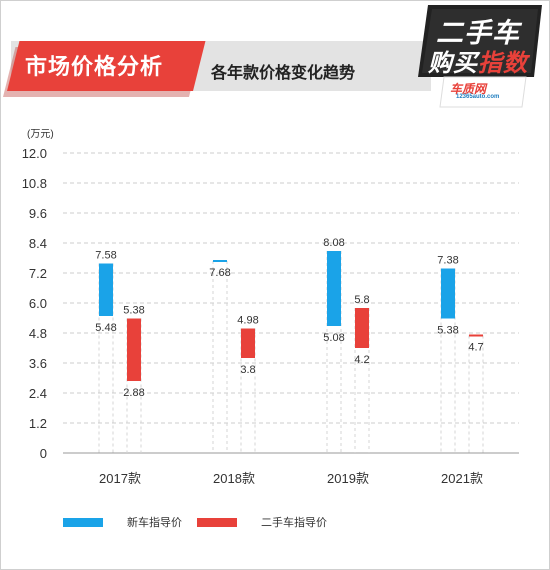 The width and height of the screenshot is (550, 570). I want to click on x-axis-labels: 2017款 2018款 2019款 2021款, so click(291, 478).